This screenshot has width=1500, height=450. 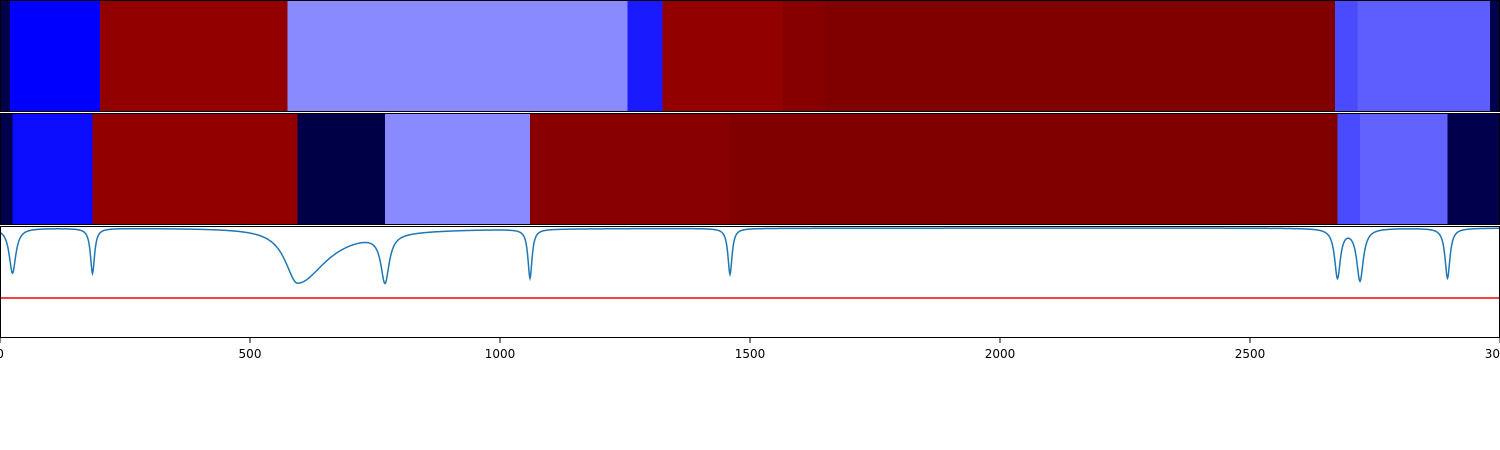 What do you see at coordinates (1000, 354) in the screenshot?
I see `x-tick-label-4: 2000` at bounding box center [1000, 354].